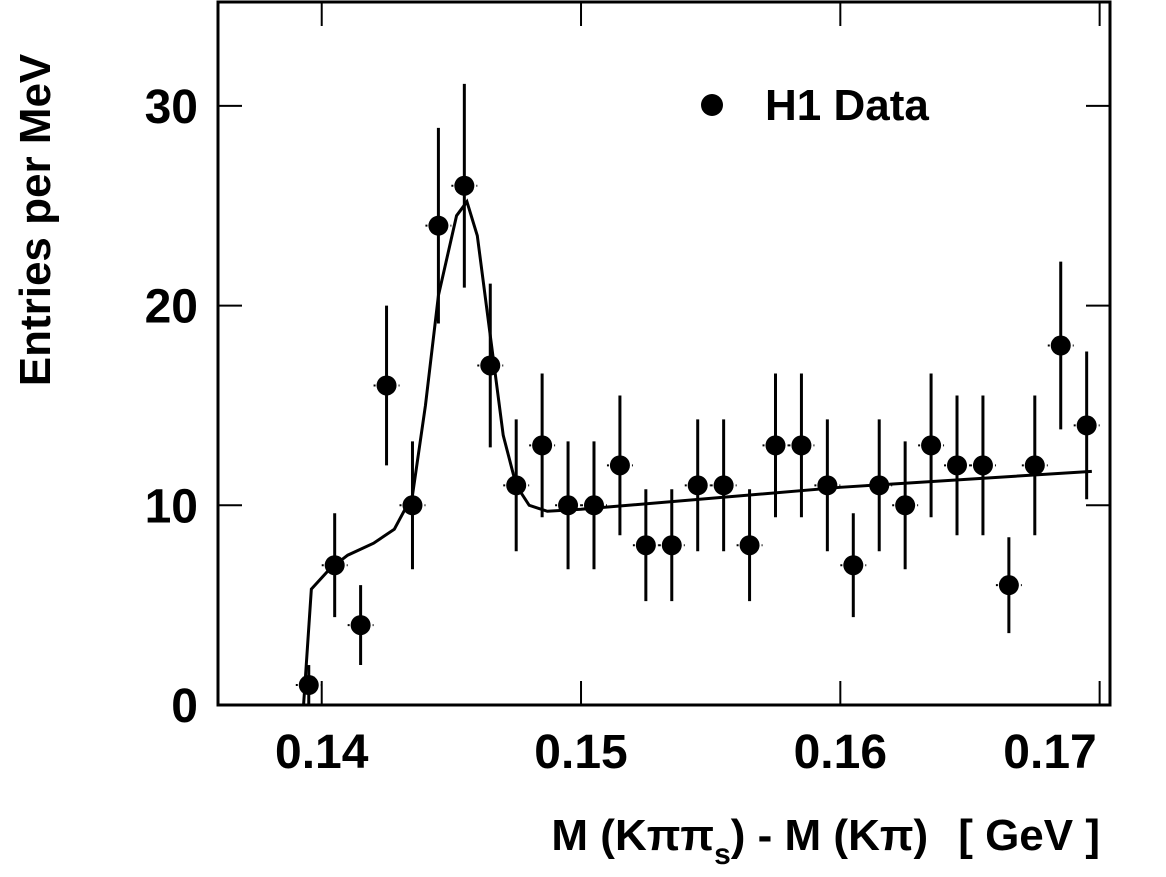  I want to click on x-tick-label: 0.17, so click(1049, 752).